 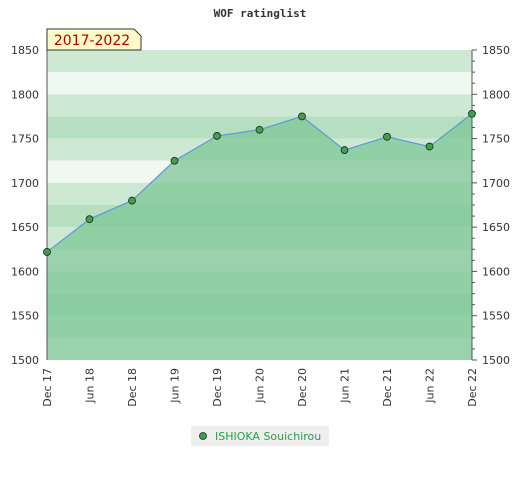 I want to click on x-tick-label: Jun 19, so click(x=175, y=386).